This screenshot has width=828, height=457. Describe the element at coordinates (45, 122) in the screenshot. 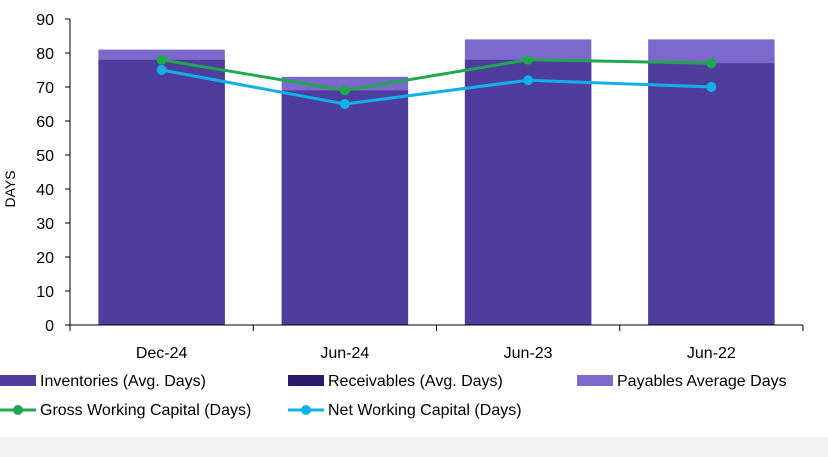

I see `y-tick-label: 60` at that location.